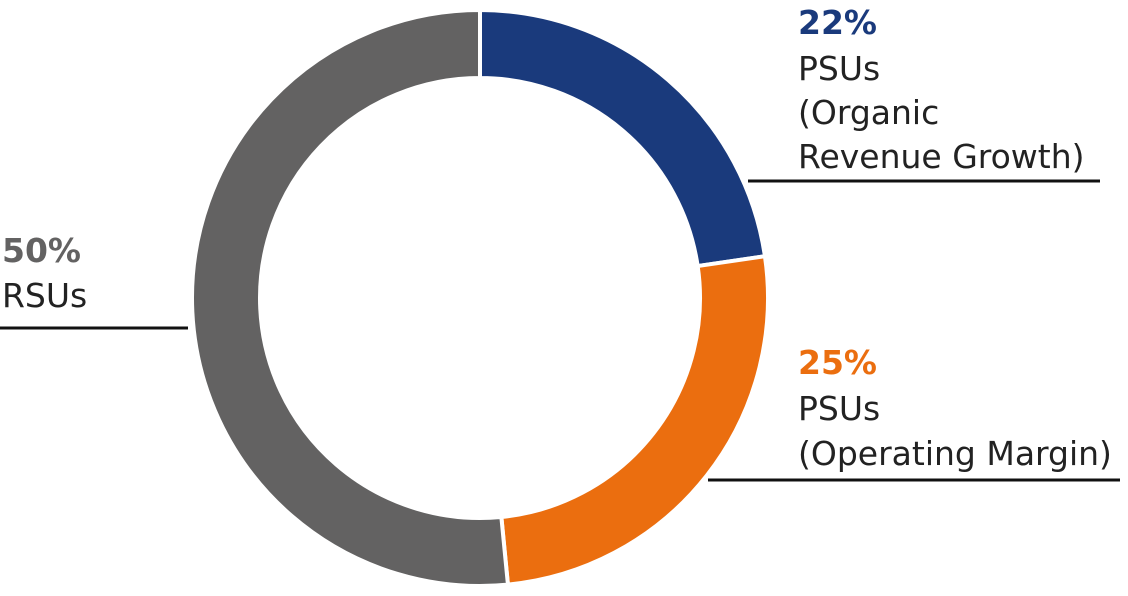 Image resolution: width=1128 pixels, height=596 pixels. What do you see at coordinates (955, 453) in the screenshot?
I see `label-operating-margin-line2: (Operating Margin)` at bounding box center [955, 453].